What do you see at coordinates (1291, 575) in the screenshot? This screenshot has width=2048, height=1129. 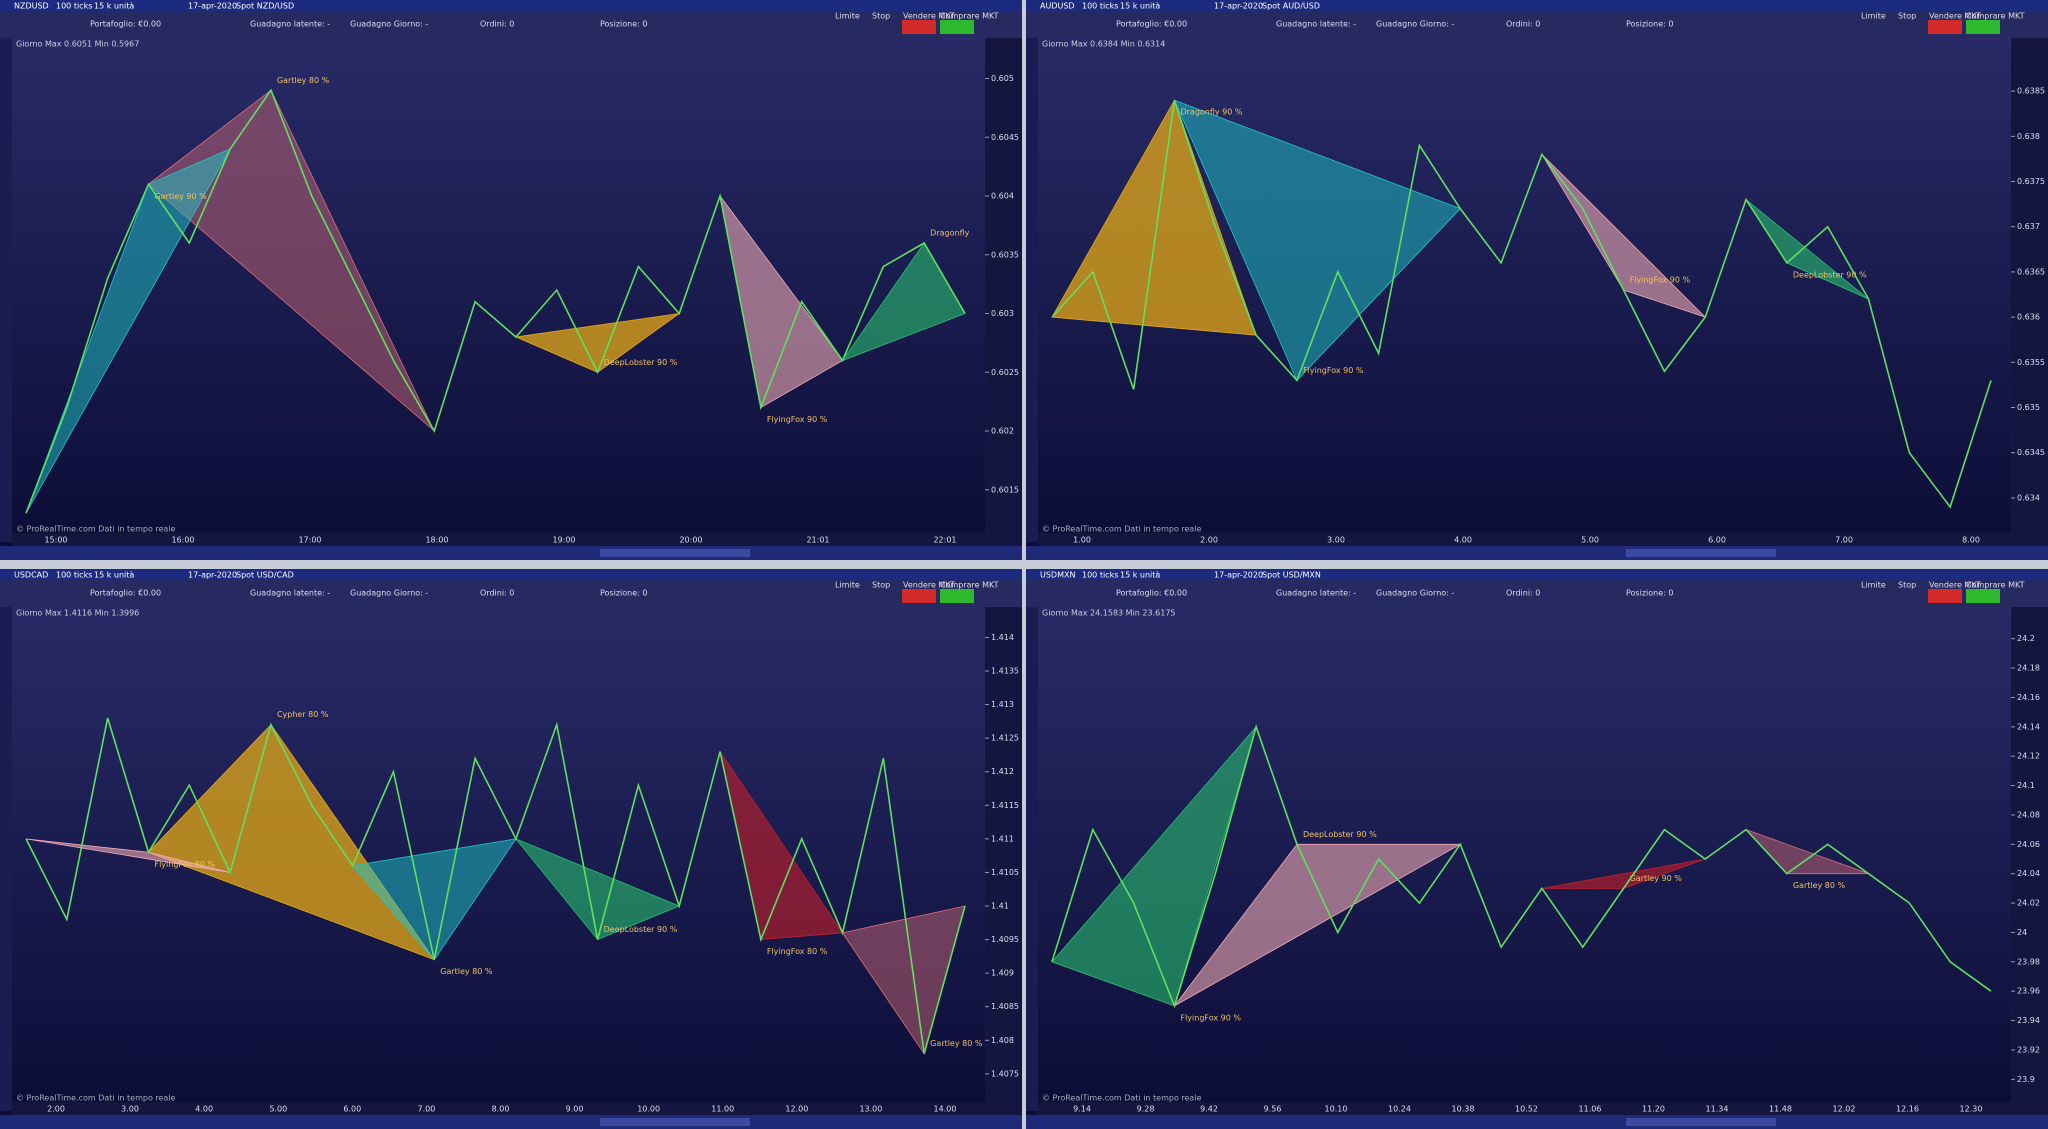 I see `header-instrument: Spot USD/MXN` at bounding box center [1291, 575].